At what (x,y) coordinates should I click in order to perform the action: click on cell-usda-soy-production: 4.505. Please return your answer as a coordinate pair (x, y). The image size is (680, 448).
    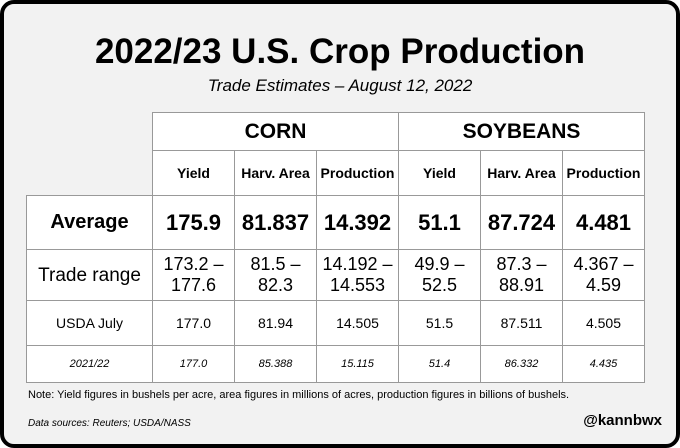
    Looking at the image, I should click on (603, 323).